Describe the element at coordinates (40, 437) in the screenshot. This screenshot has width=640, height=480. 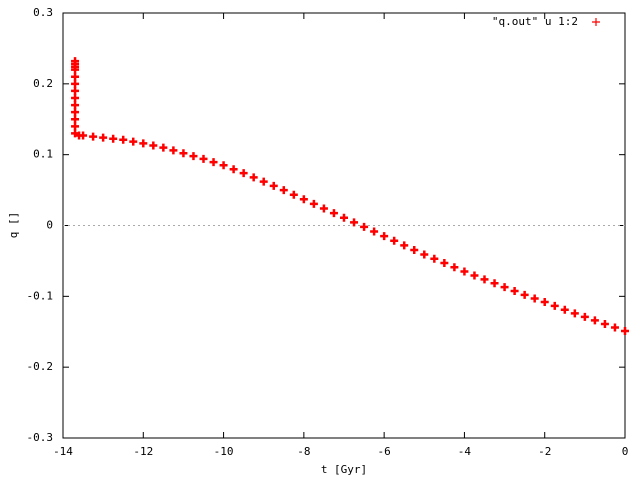
I see `y-tick-label: -0.3` at that location.